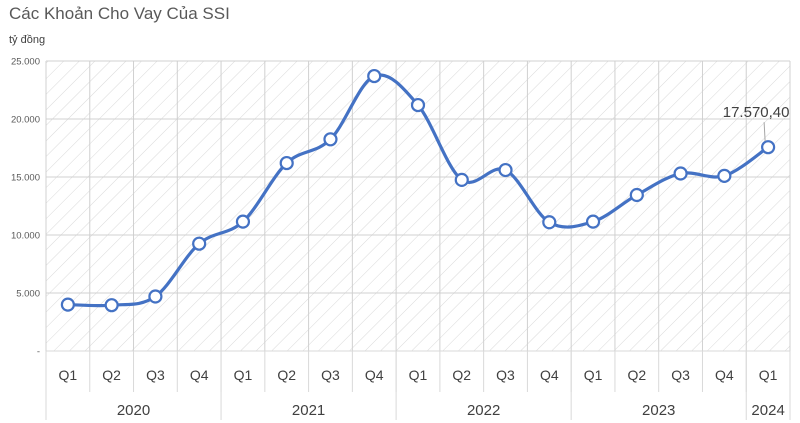  I want to click on data-label: 17.570,40, so click(756, 112).